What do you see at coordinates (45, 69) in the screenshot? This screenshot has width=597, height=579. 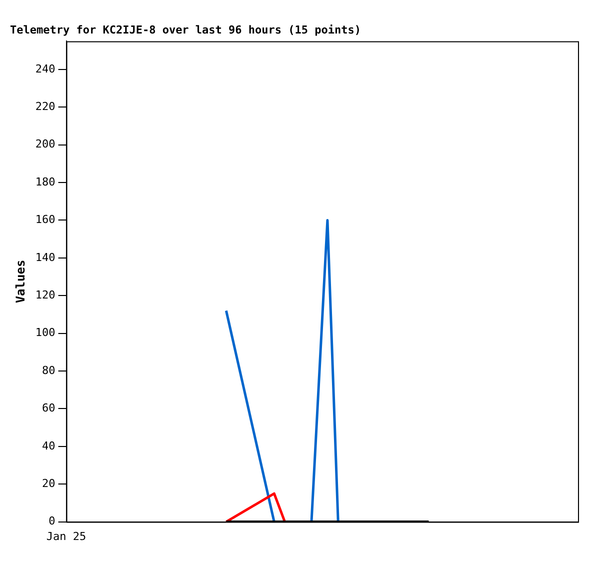 I see `y-tick-label: 240` at bounding box center [45, 69].